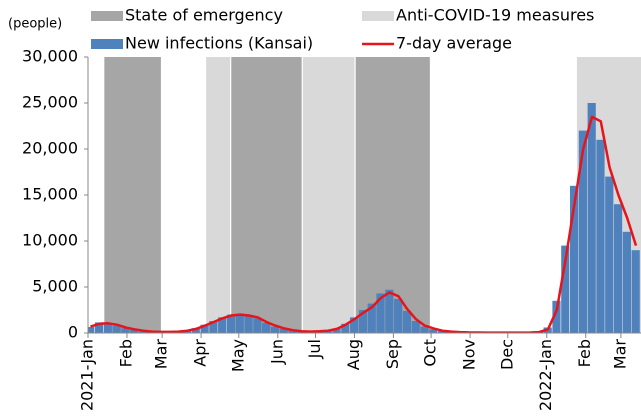 The height and width of the screenshot is (418, 641). What do you see at coordinates (392, 354) in the screenshot?
I see `x-tick-label: Sep` at bounding box center [392, 354].